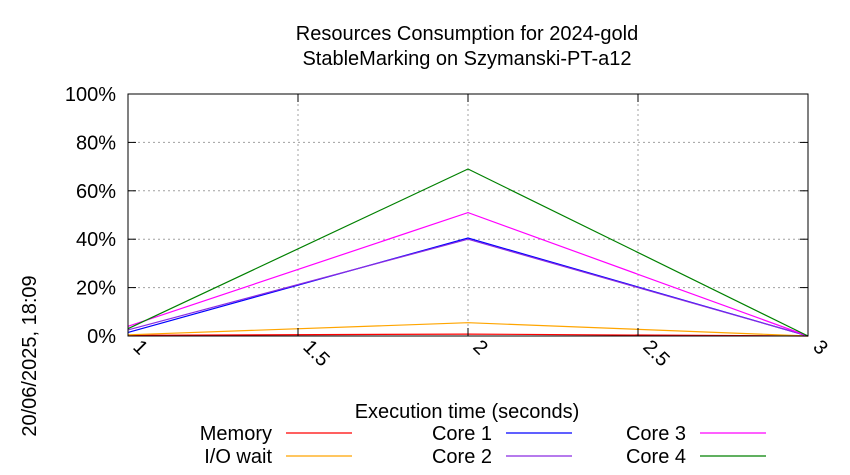 The width and height of the screenshot is (850, 475). What do you see at coordinates (655, 353) in the screenshot?
I see `x-tick-label: 2.5` at bounding box center [655, 353].